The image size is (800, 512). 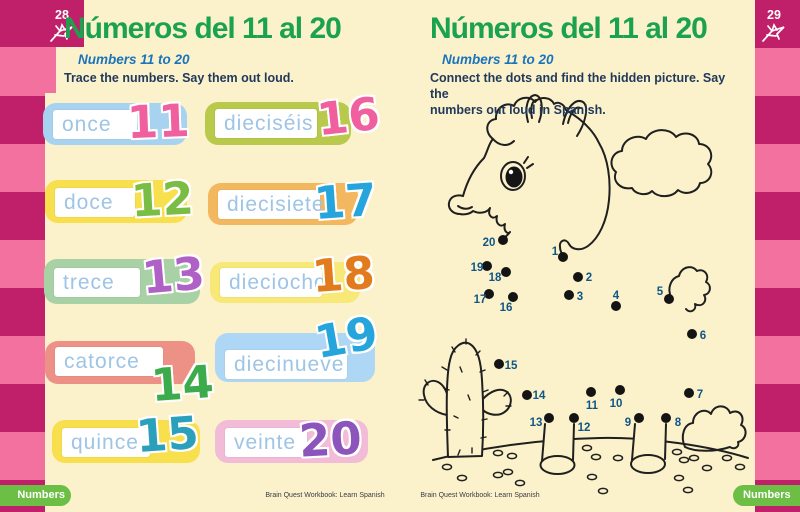 I want to click on dot-label-1: 1, so click(x=555, y=252).